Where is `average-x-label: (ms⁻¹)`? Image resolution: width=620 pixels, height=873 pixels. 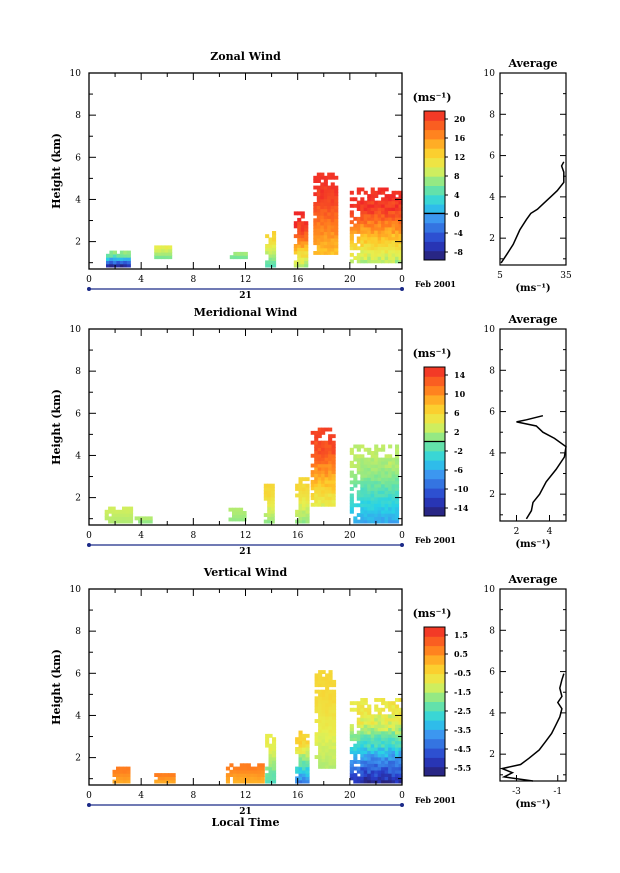 average-x-label: (ms⁻¹) is located at coordinates (532, 804).